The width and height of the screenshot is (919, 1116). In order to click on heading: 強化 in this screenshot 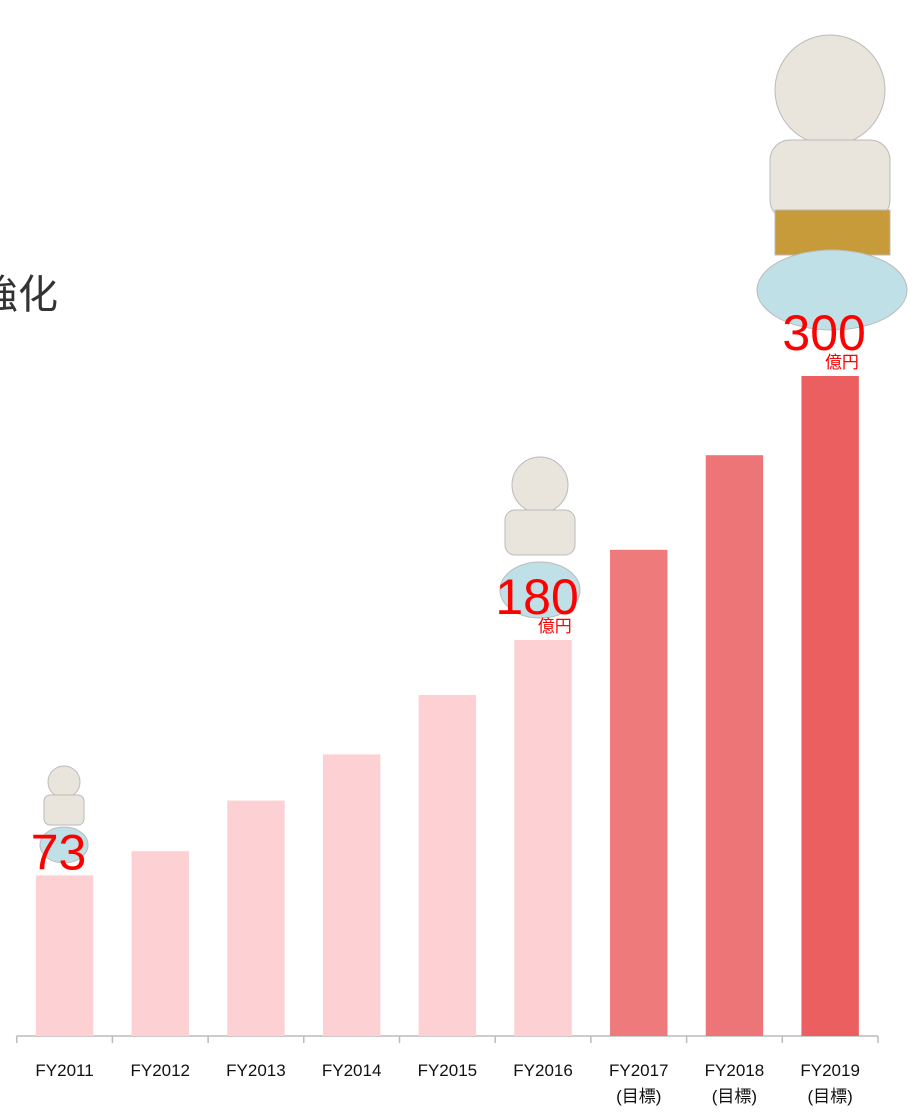, I will do `click(29, 295)`.